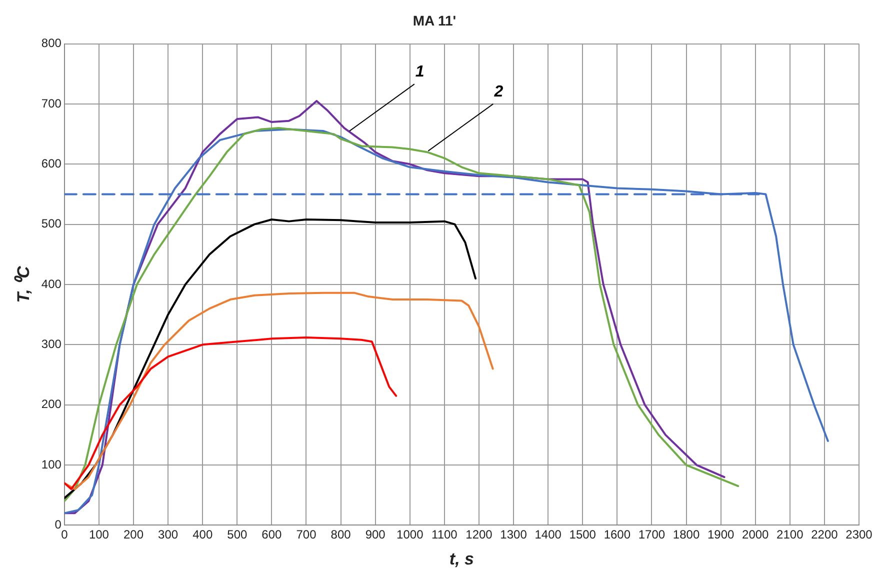 This screenshot has width=877, height=579. What do you see at coordinates (652, 535) in the screenshot?
I see `x-tick-label: 1700` at bounding box center [652, 535].